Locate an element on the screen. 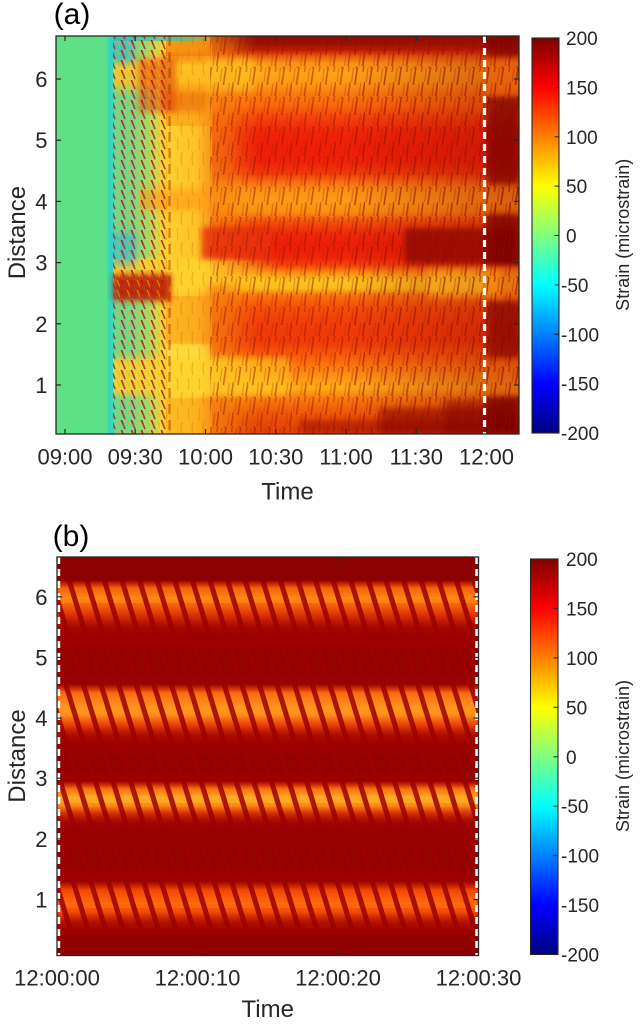 The width and height of the screenshot is (642, 1029). svg-text: 11:00 is located at coordinates (345, 456).